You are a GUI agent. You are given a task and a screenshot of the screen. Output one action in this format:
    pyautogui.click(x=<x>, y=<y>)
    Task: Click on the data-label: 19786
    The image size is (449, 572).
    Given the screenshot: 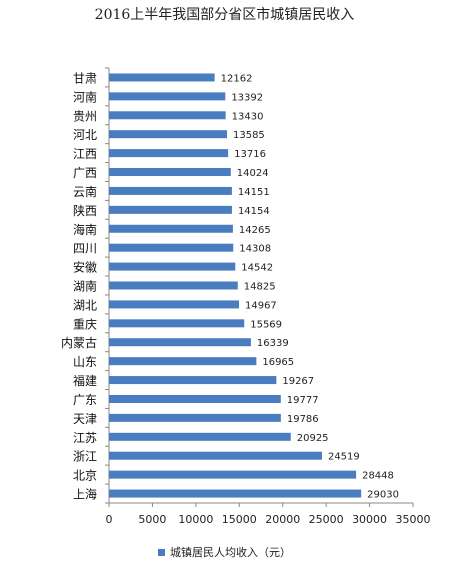 What is the action you would take?
    pyautogui.click(x=303, y=419)
    